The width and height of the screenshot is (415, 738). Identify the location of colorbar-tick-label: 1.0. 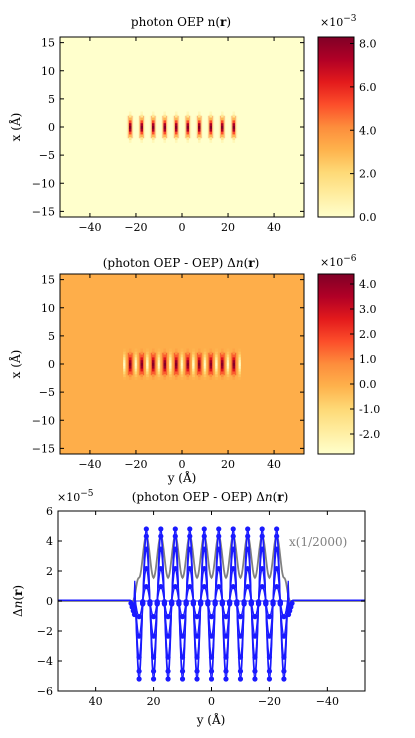
(368, 359).